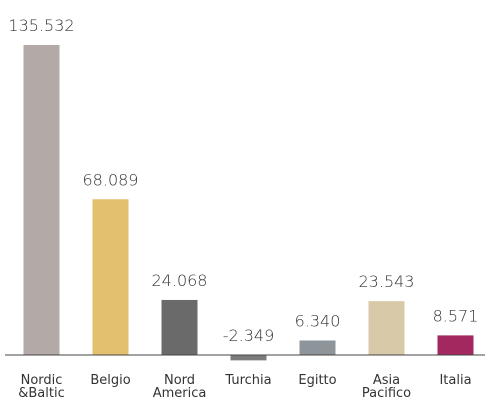  I want to click on x-tick-label: Asia Pacifico, so click(386, 387).